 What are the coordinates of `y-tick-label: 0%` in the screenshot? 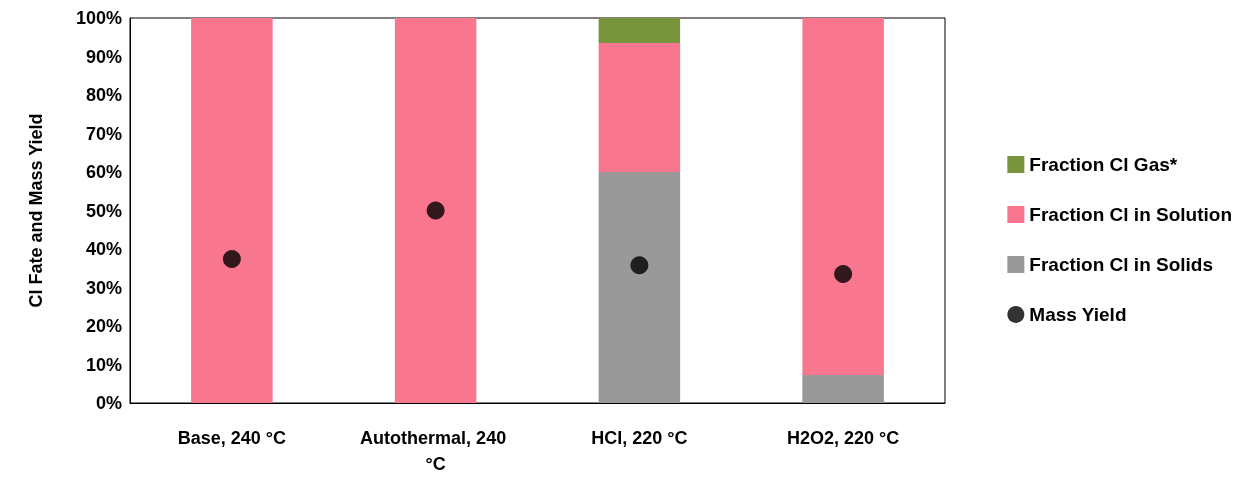 It's located at (108, 403).